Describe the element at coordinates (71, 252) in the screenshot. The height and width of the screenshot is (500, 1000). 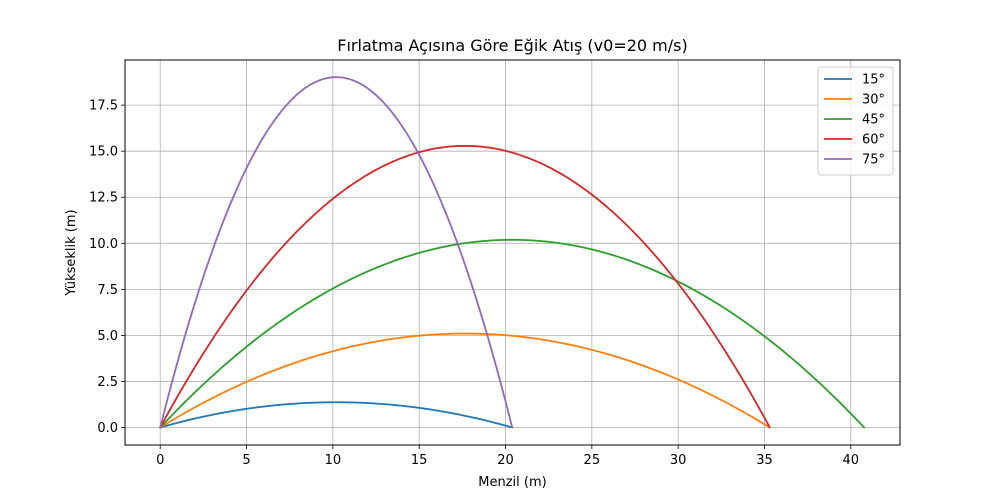
I see `y-axis-label: Yükseklik (m)` at that location.